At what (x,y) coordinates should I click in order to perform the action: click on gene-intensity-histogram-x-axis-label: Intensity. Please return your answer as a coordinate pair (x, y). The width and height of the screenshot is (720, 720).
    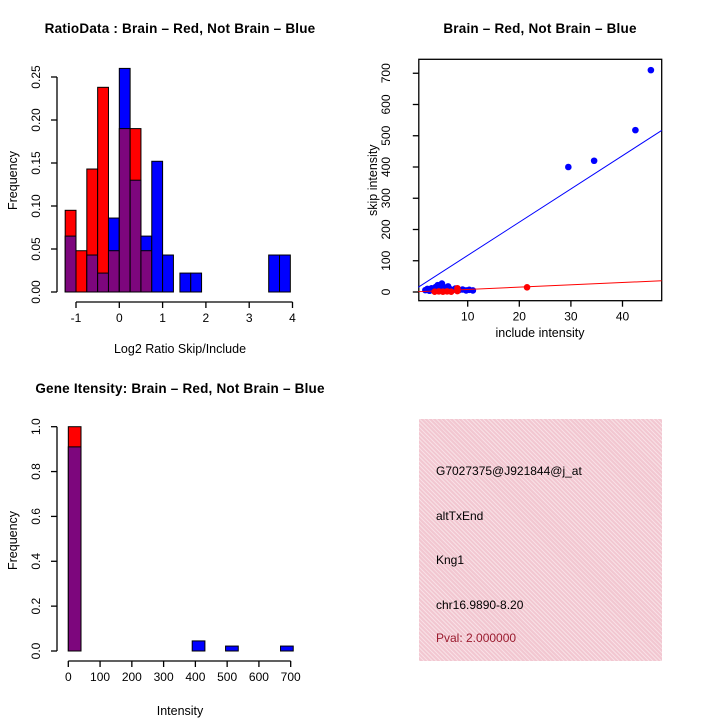
    Looking at the image, I should click on (180, 711).